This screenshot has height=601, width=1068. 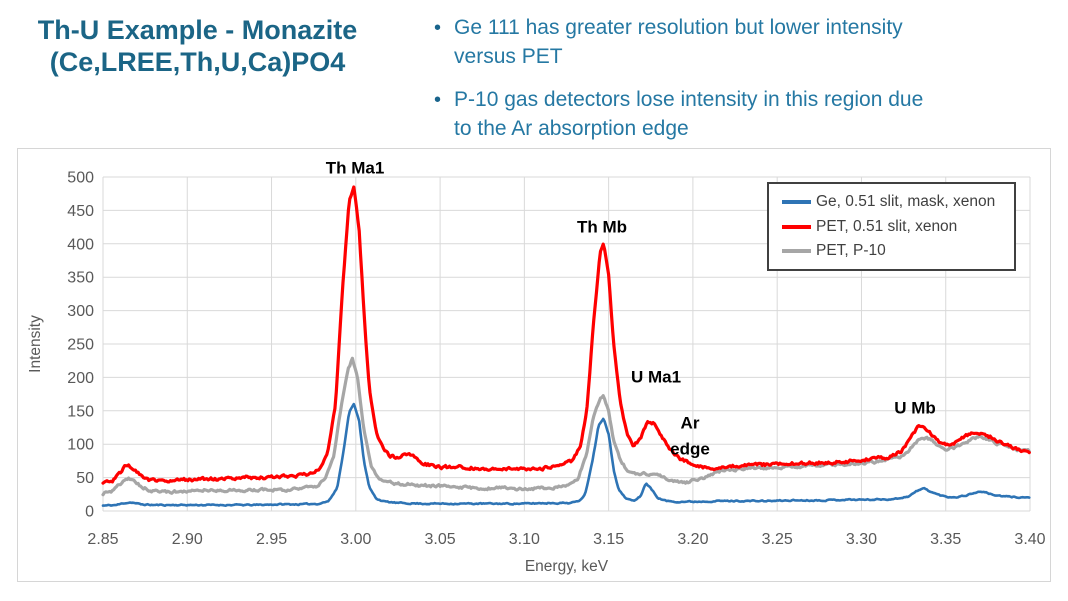 I want to click on y-tick-label: 200, so click(x=80, y=378).